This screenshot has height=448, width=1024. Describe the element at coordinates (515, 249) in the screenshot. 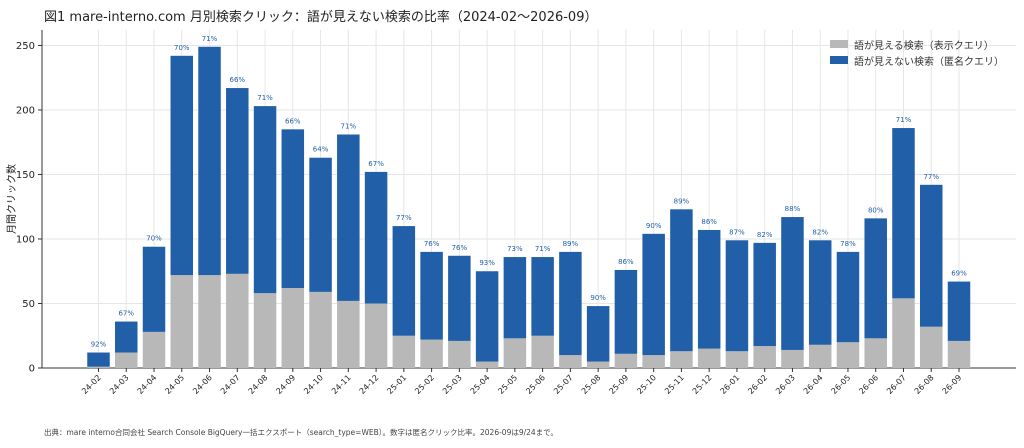

I see `bar-percent-label: 73%` at that location.